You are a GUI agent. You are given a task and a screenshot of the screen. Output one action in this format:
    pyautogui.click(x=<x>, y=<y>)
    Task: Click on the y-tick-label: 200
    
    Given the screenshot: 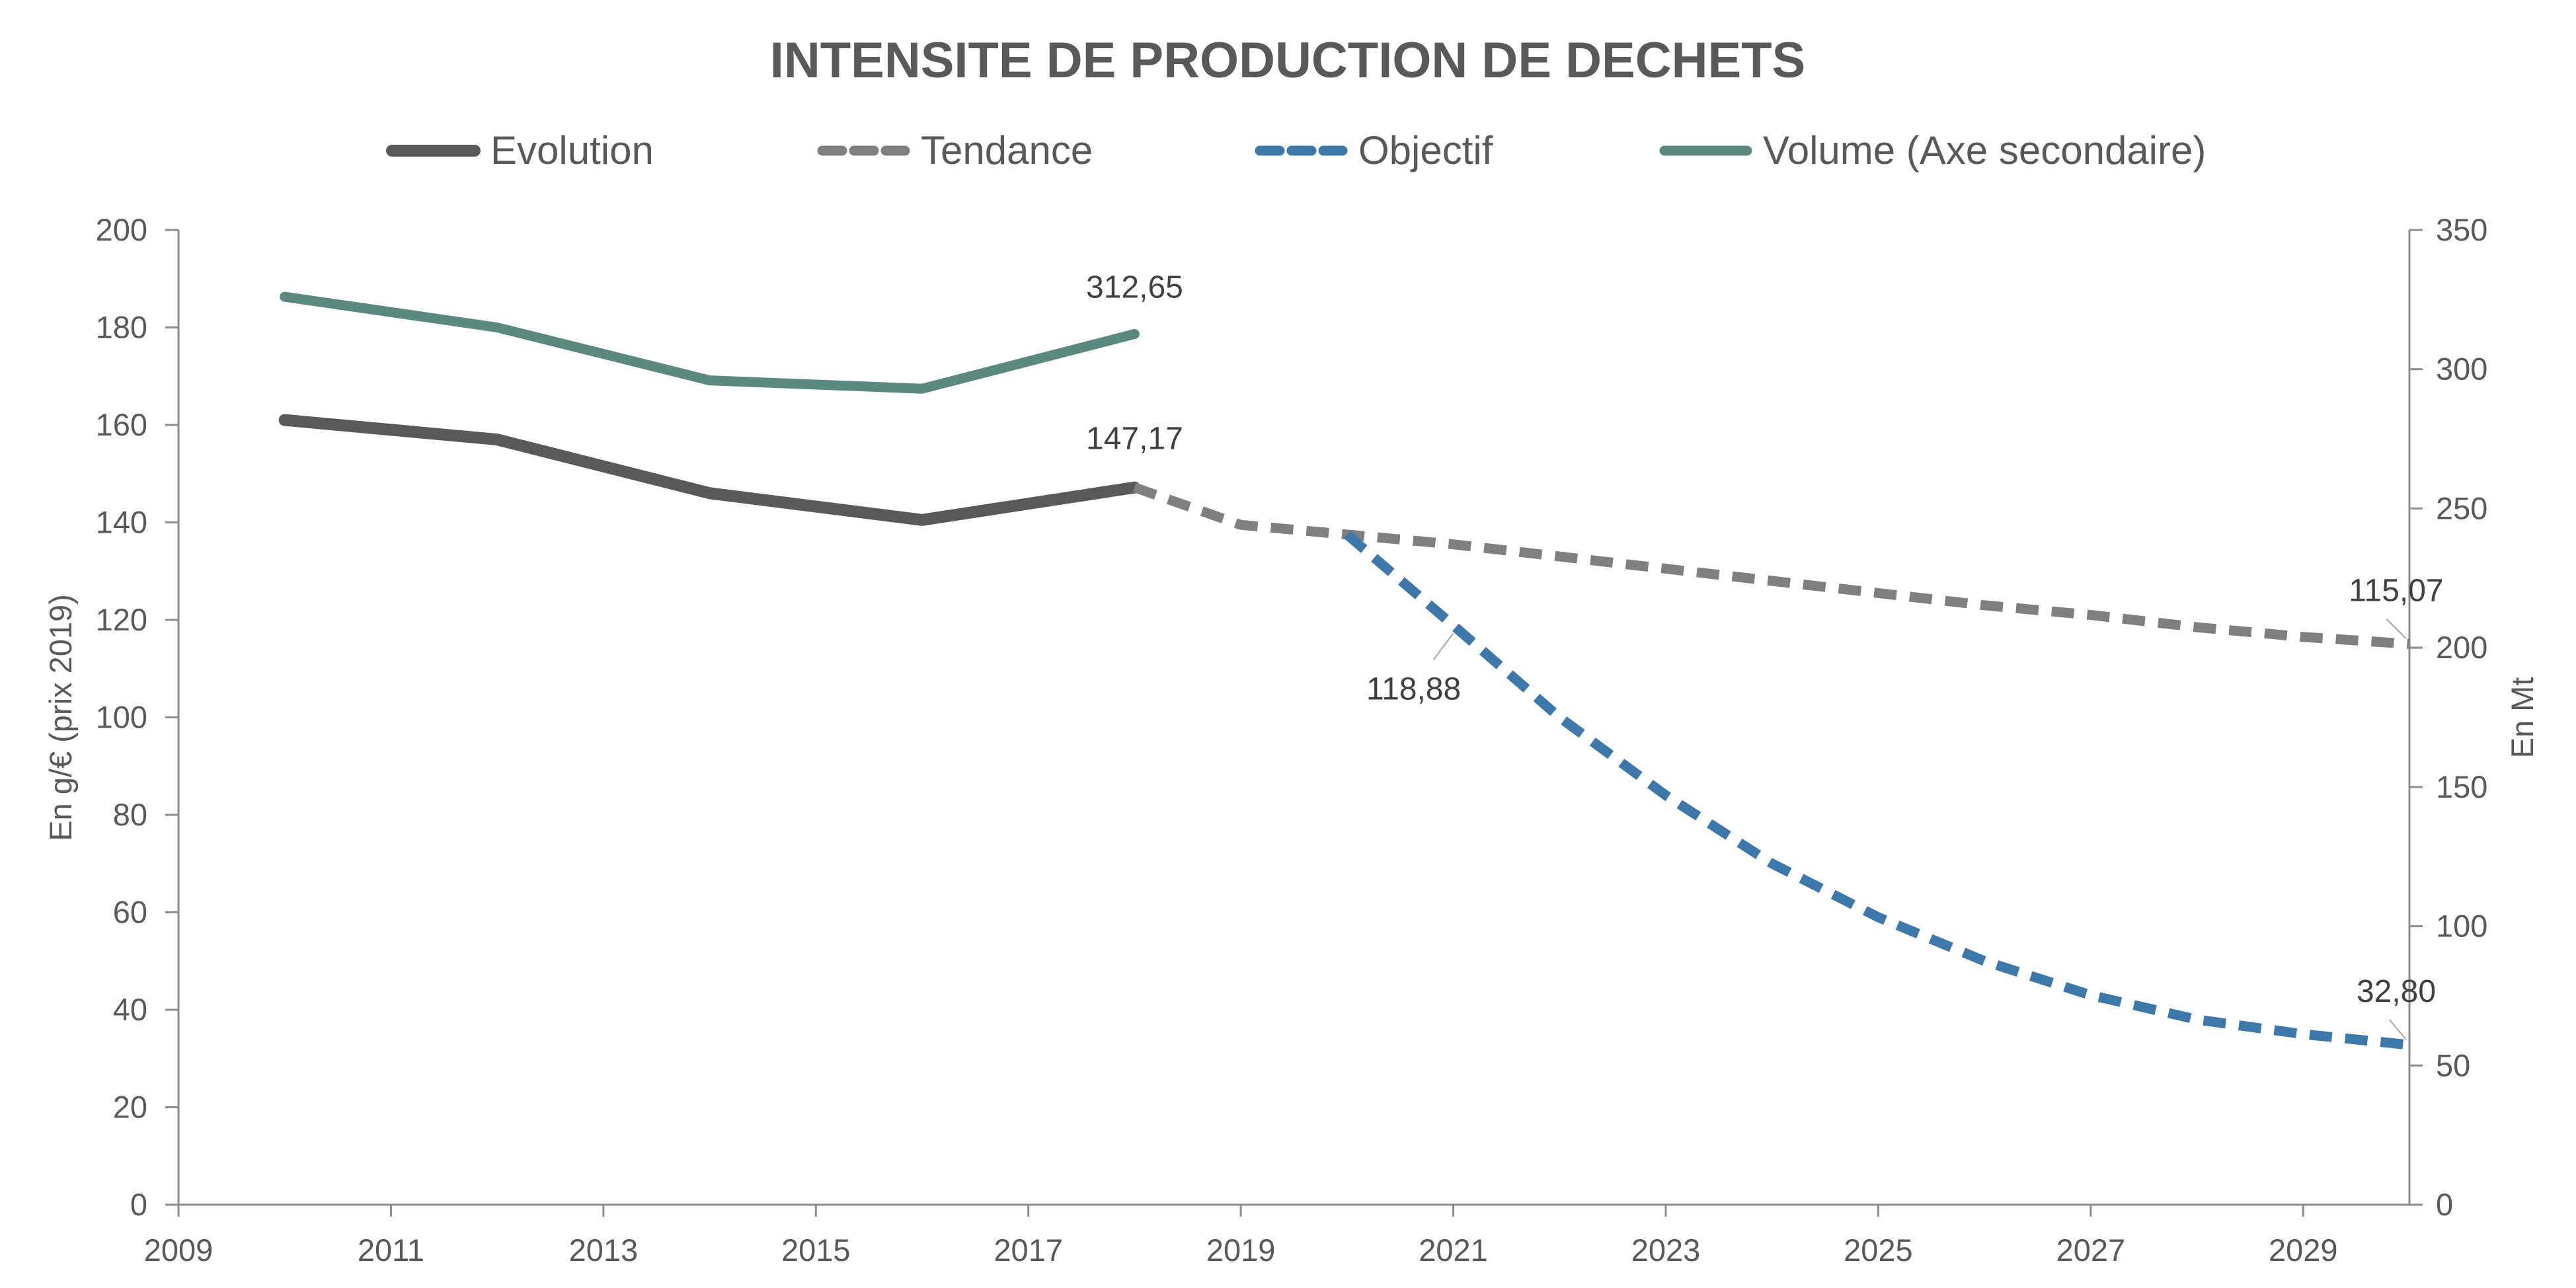 What is the action you would take?
    pyautogui.click(x=121, y=230)
    